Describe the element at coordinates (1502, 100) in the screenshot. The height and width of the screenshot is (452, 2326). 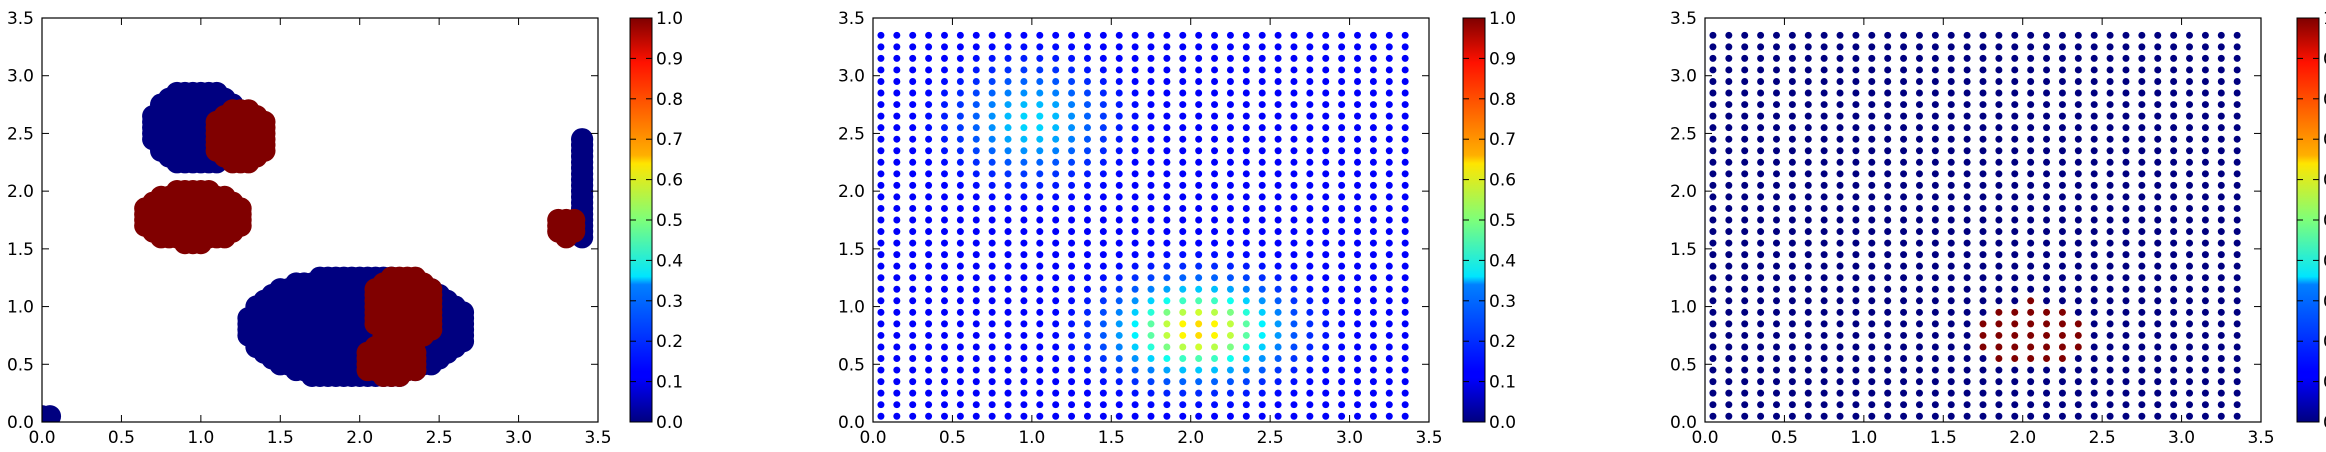
I see `colorbar-tick-label: 0.8` at that location.